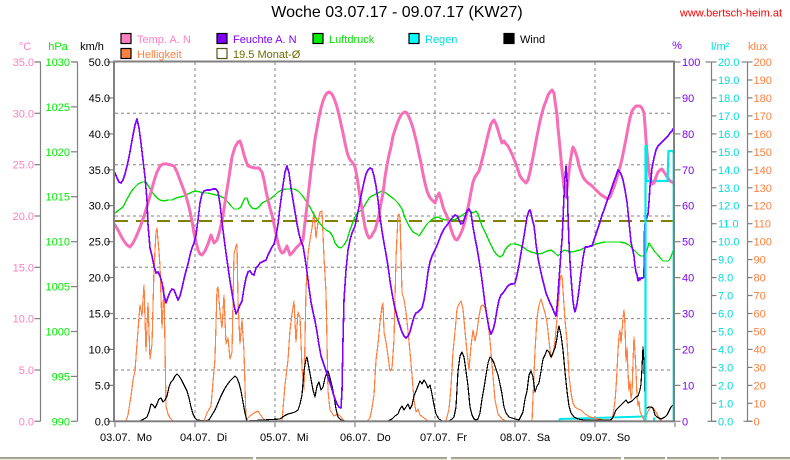 This screenshot has height=460, width=790. What do you see at coordinates (763, 99) in the screenshot?
I see `svg-text: 180` at bounding box center [763, 99].